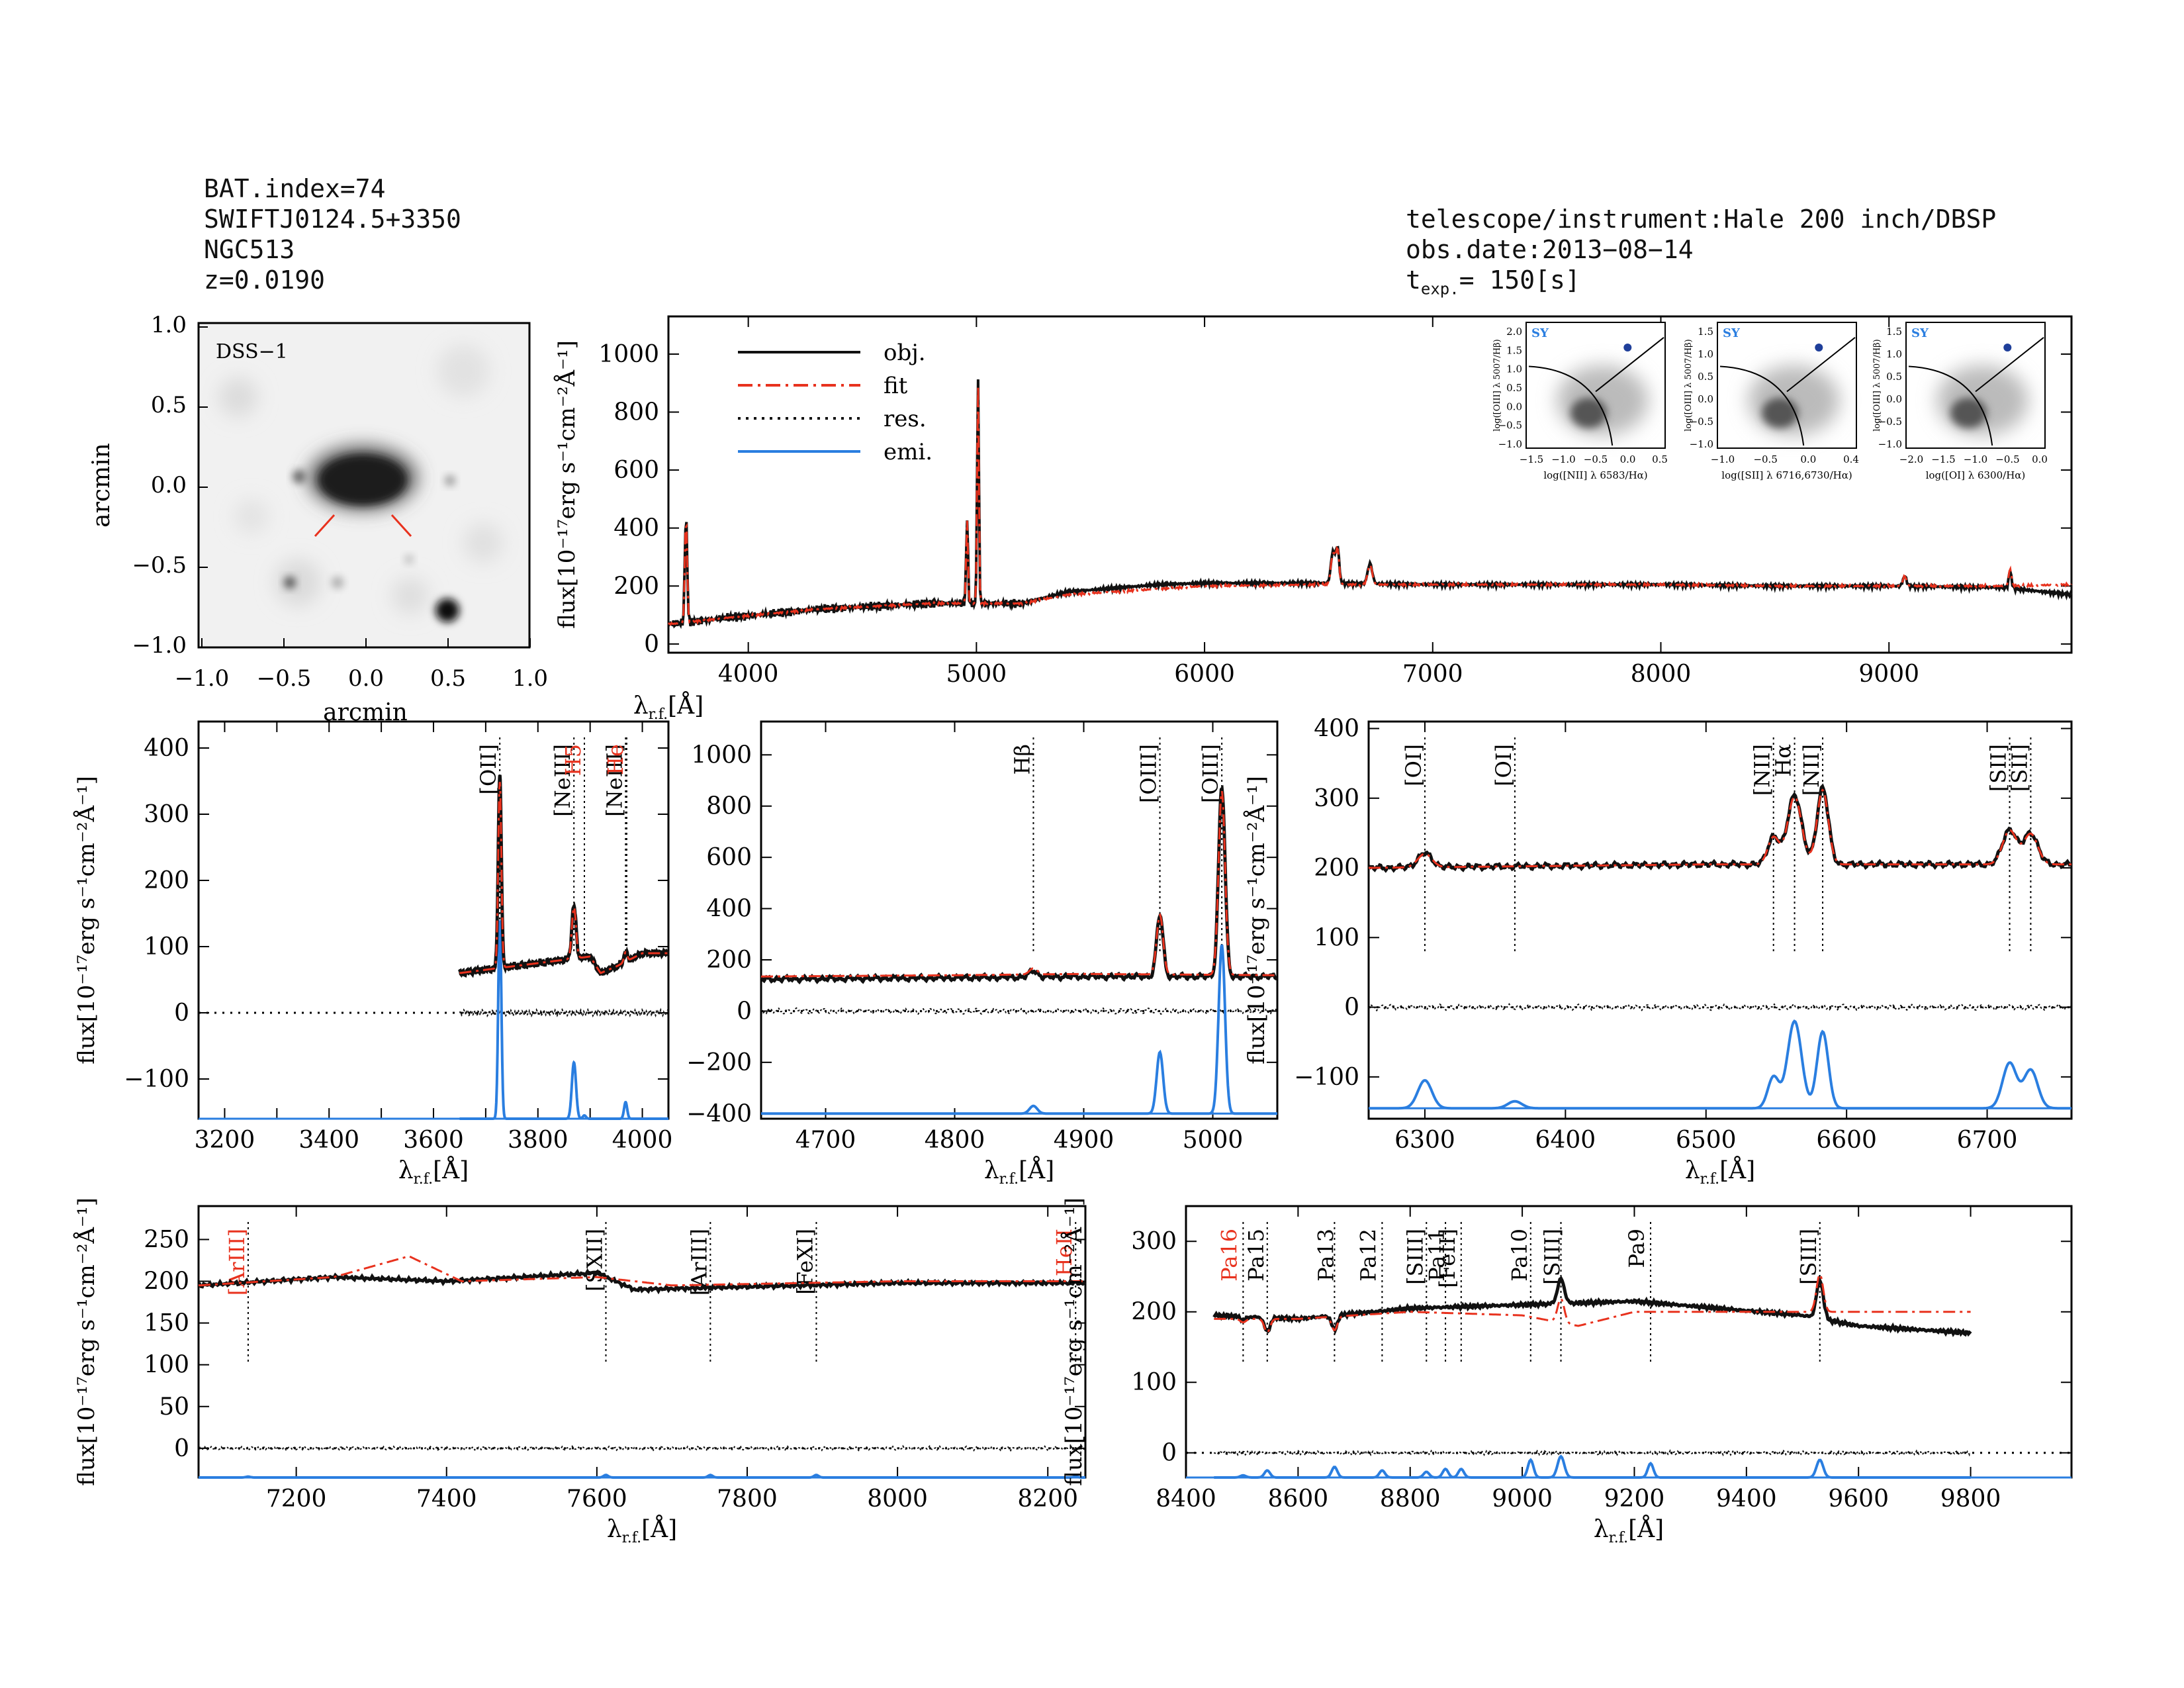  I want to click on bpt-x-tick: −2.0, so click(1911, 459).